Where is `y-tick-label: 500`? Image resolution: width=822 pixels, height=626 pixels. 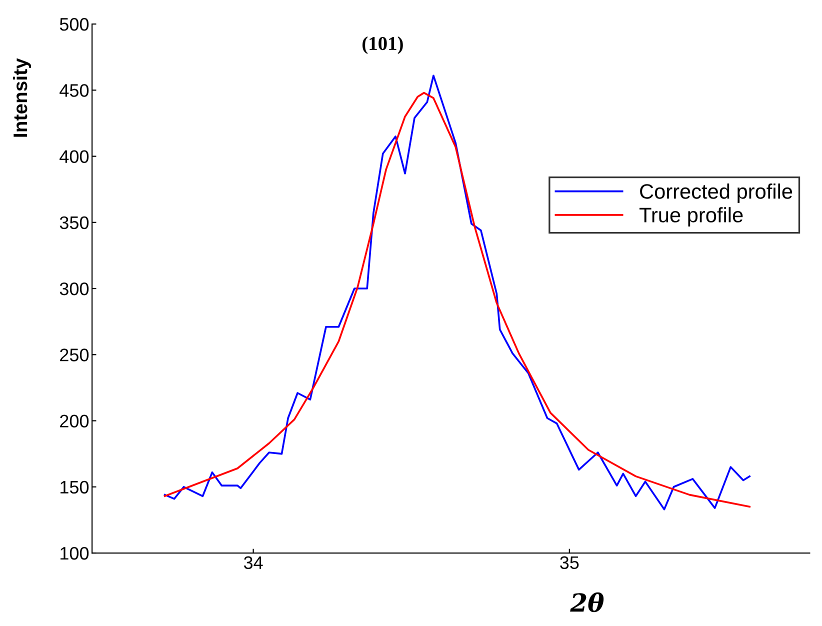
y-tick-label: 500 is located at coordinates (74, 24).